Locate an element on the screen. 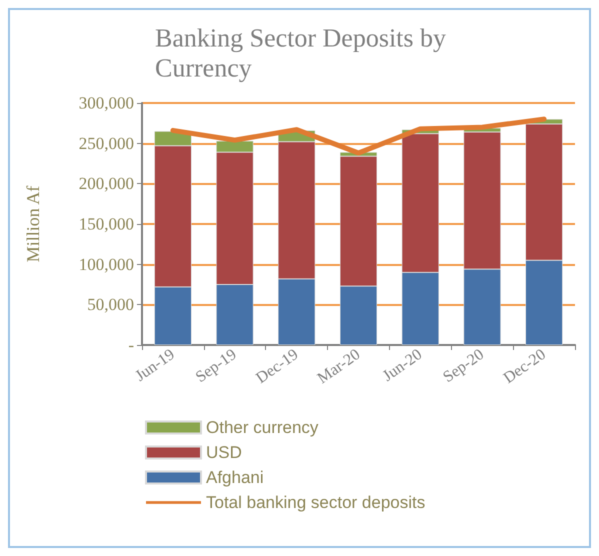 This screenshot has height=556, width=599. y-axis-title: Million Af is located at coordinates (33, 224).